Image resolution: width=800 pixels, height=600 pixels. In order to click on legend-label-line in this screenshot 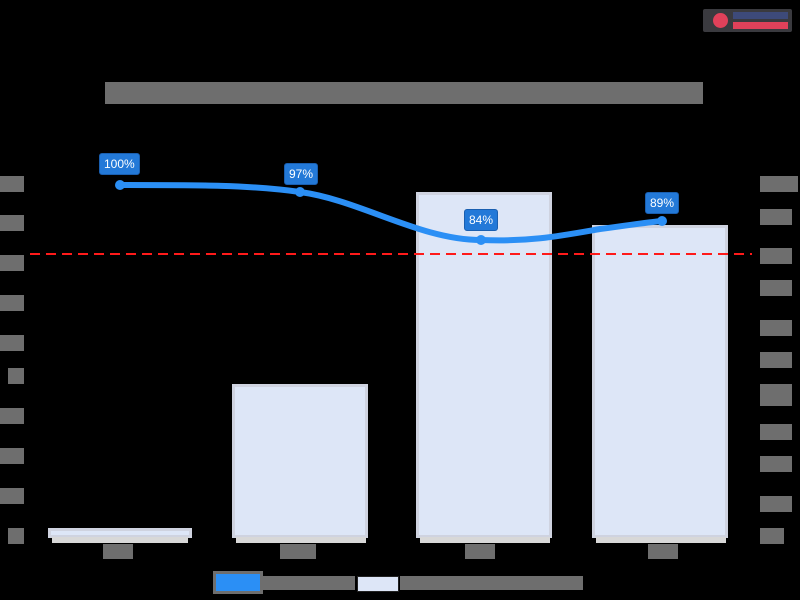, I will do `click(309, 583)`.